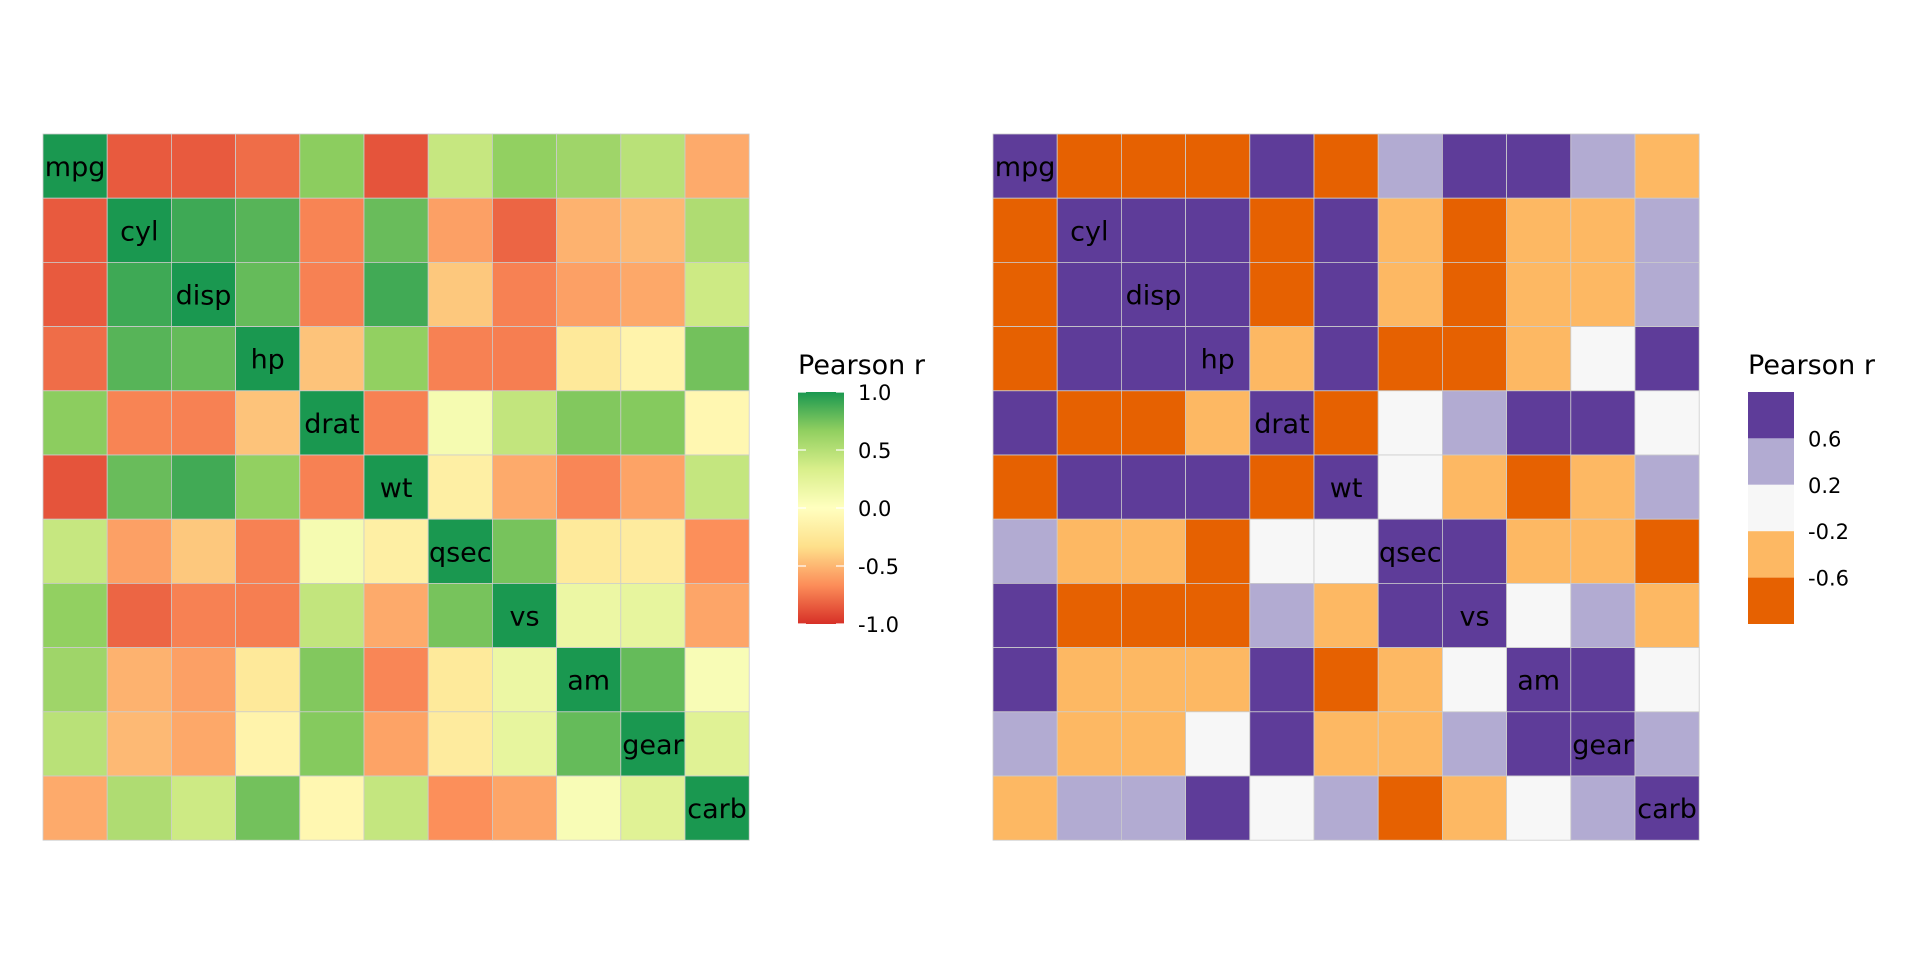 This screenshot has width=1920, height=960. Describe the element at coordinates (717, 616) in the screenshot. I see `heatmap-cell-vs-carb` at that location.